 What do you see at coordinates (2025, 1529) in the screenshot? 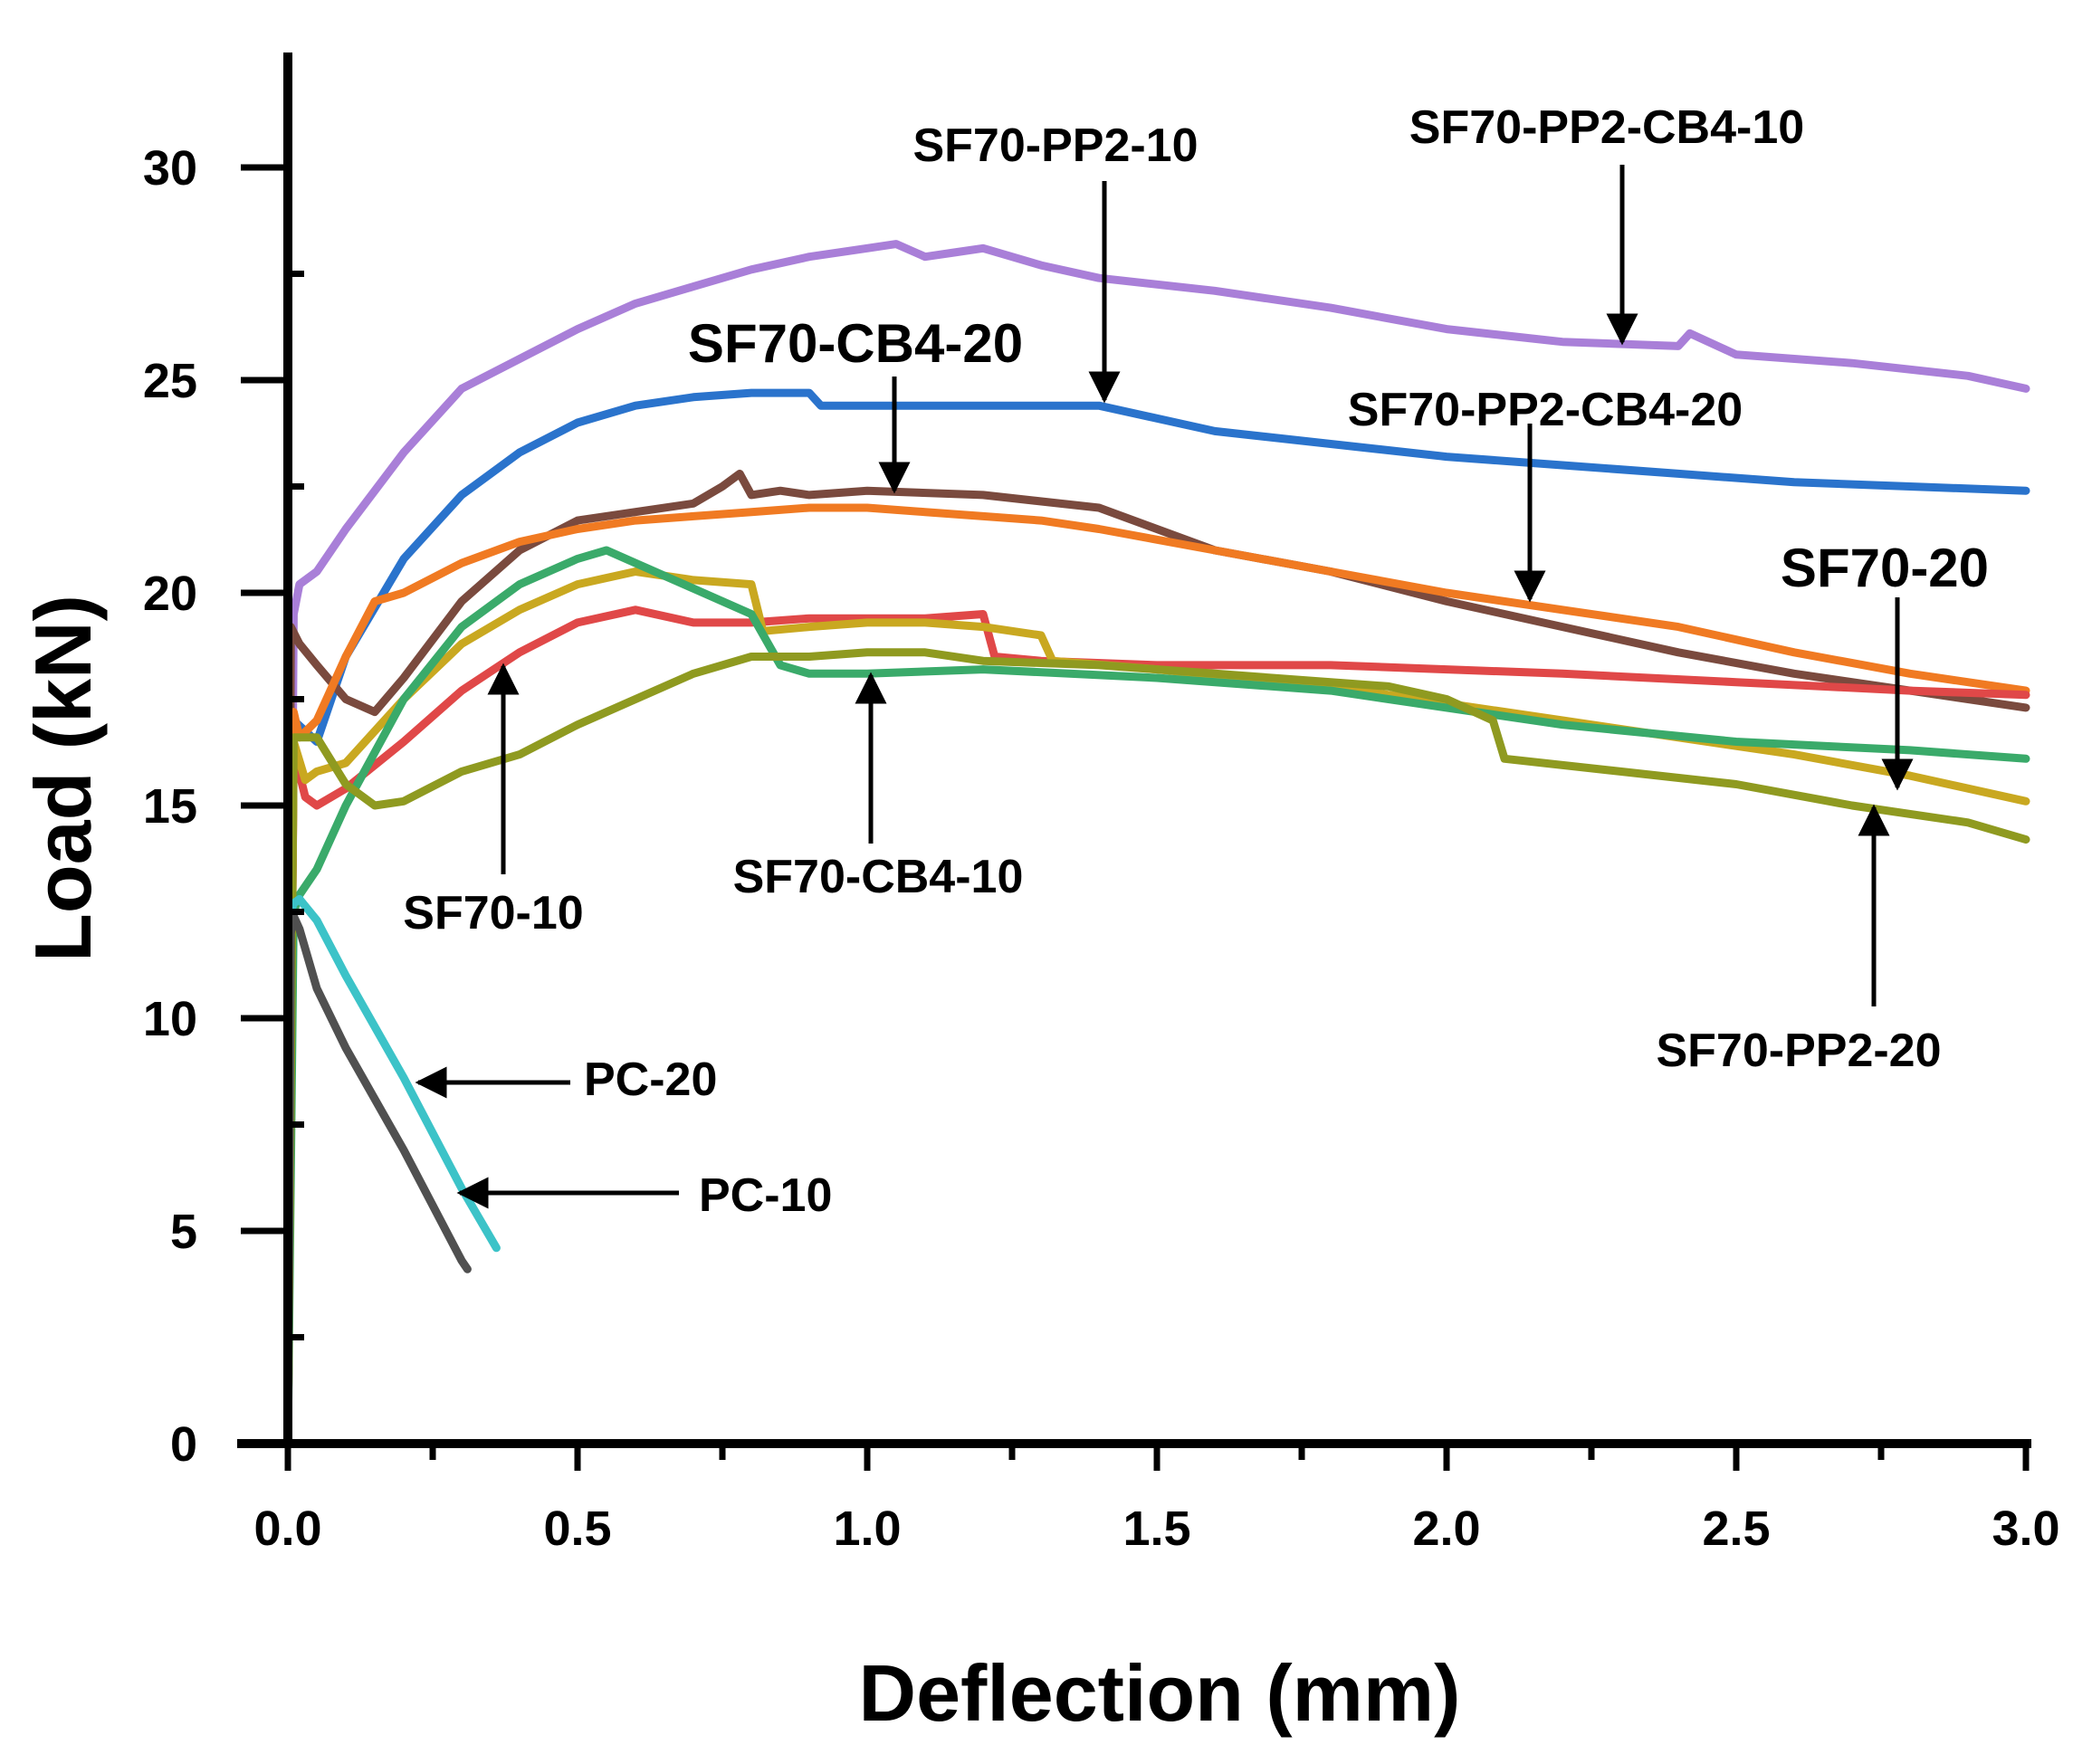
I see `x-tick-label: 3.0` at bounding box center [2025, 1529].